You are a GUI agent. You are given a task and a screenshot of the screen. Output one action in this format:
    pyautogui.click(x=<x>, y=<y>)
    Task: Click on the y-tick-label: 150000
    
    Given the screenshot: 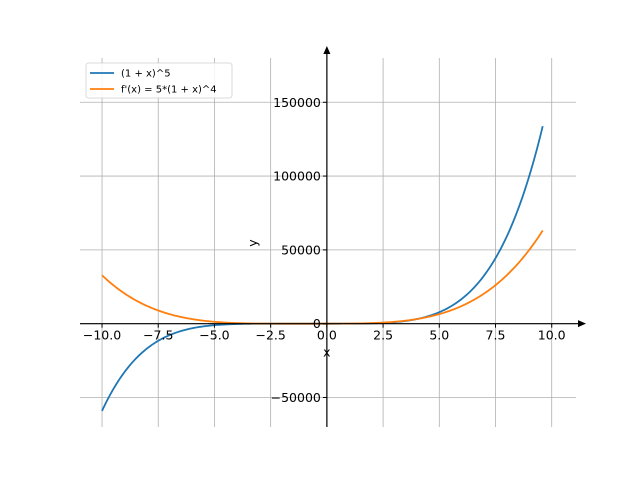 What is the action you would take?
    pyautogui.click(x=297, y=102)
    